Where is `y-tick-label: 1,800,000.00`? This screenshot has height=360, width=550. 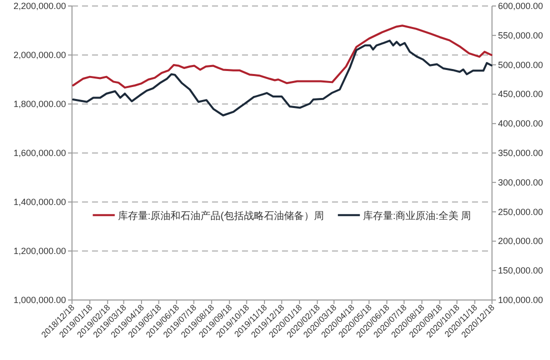
y-tick-label: 1,800,000.00 is located at coordinates (39, 104).